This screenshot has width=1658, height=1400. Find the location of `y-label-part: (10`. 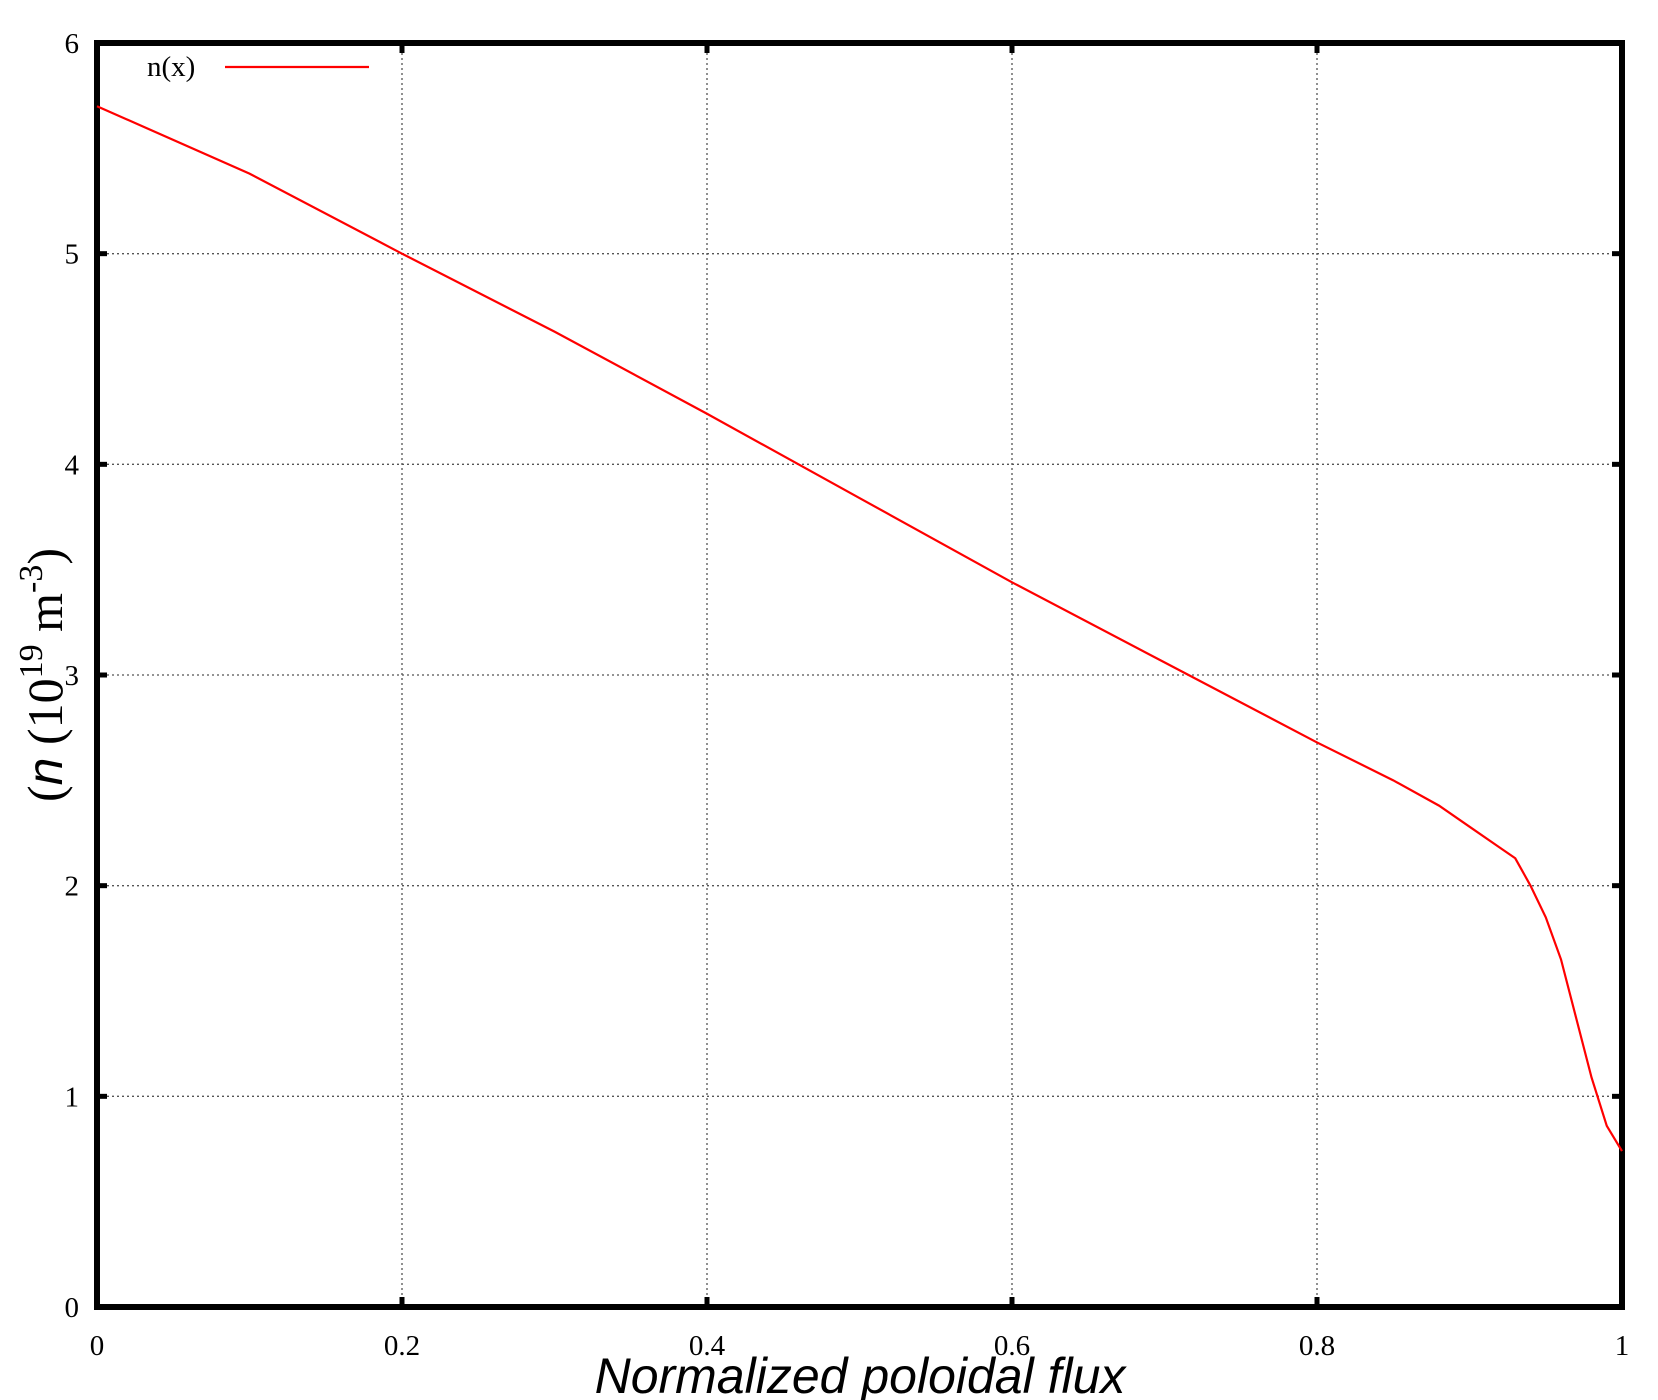

y-label-part: (10 is located at coordinates (45, 717).